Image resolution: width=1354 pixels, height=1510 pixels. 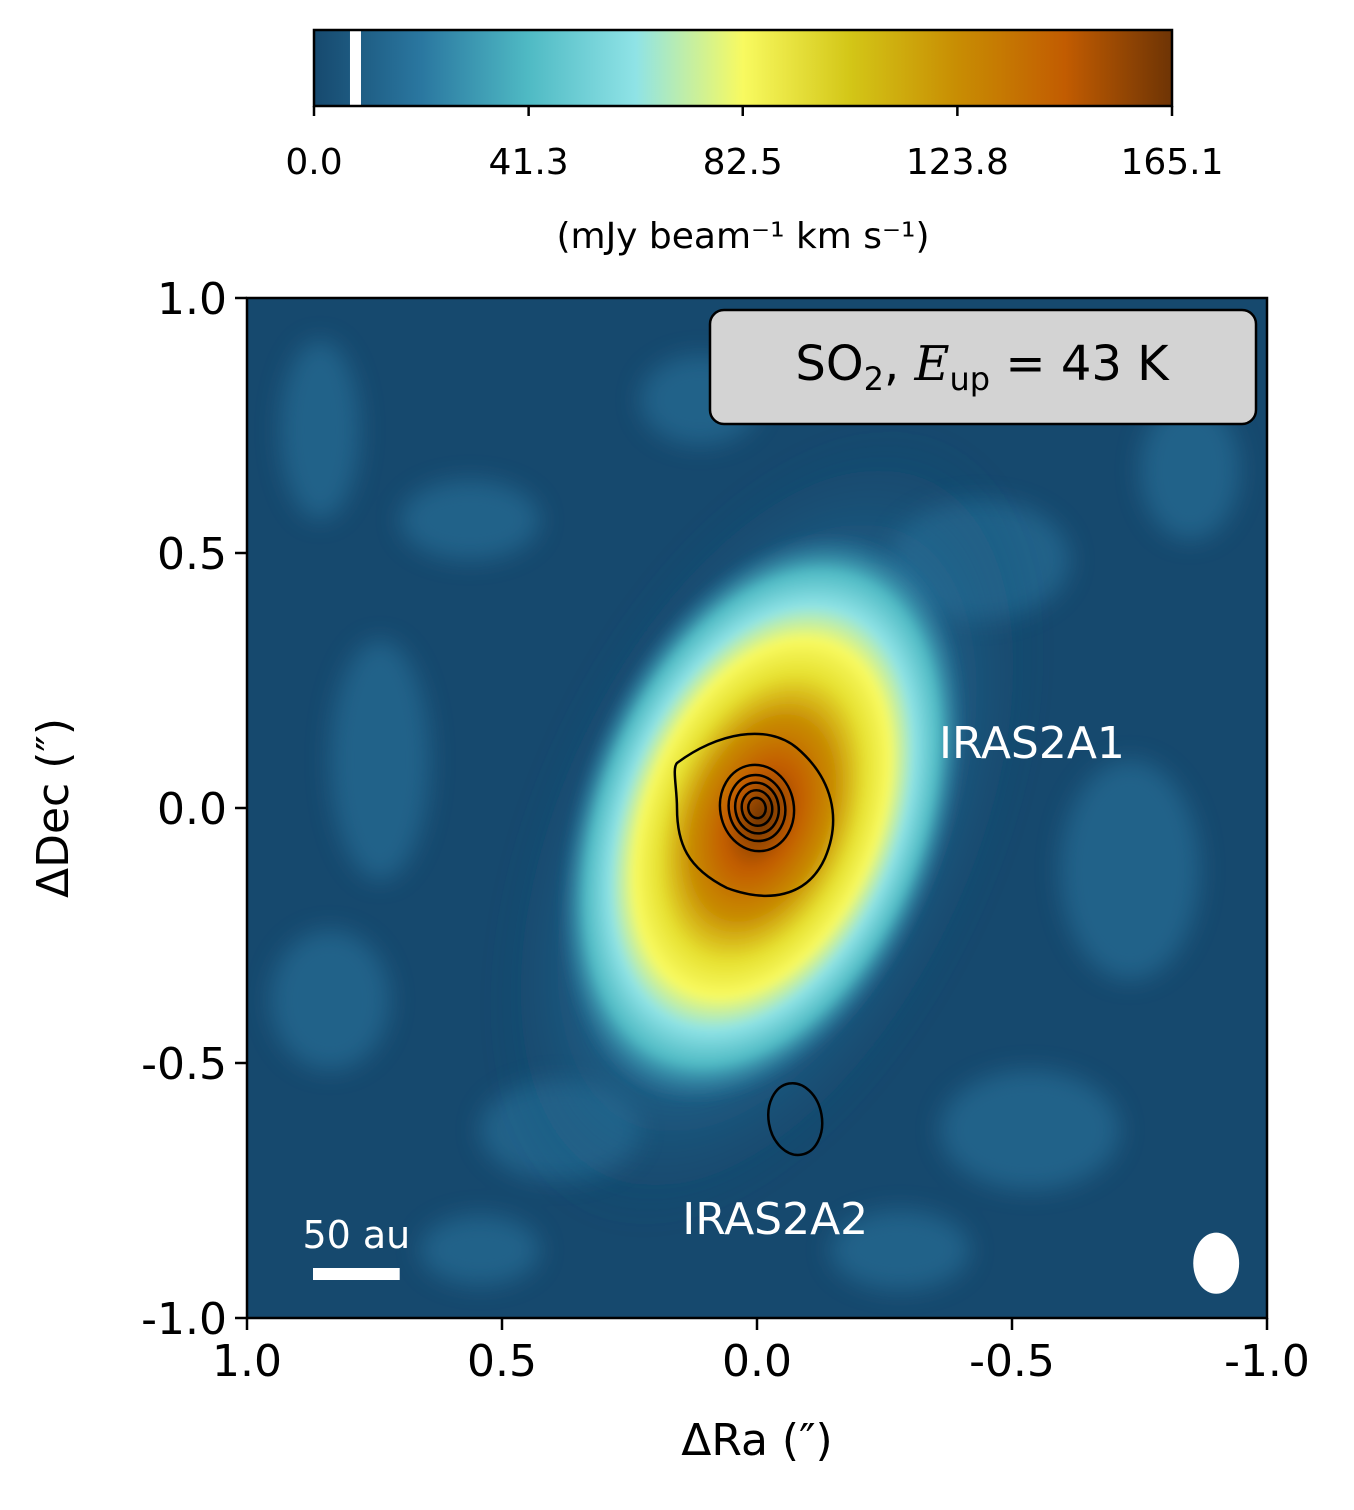 I want to click on annotation-box, so click(x=983, y=367).